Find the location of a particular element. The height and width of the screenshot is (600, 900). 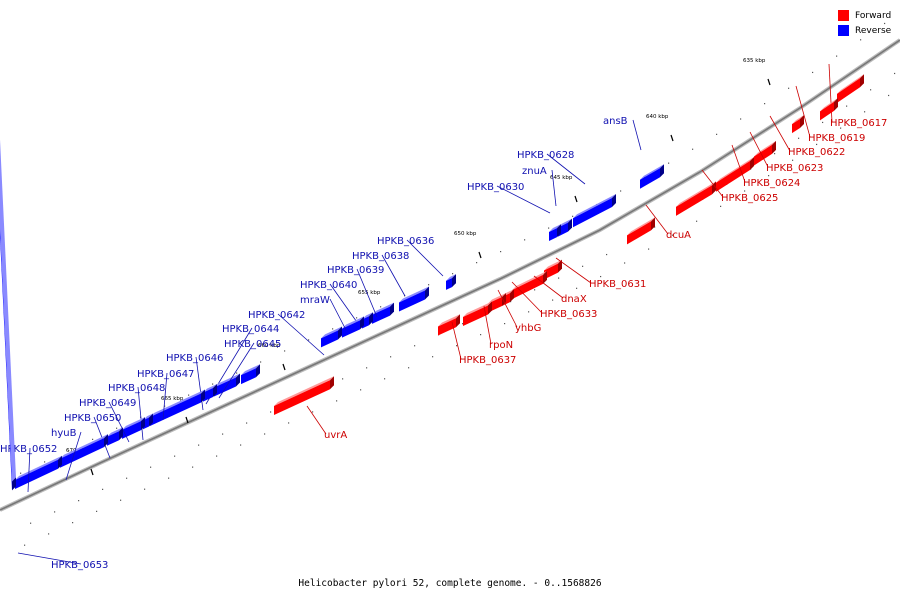

gene-mraw is located at coordinates (353, 327).